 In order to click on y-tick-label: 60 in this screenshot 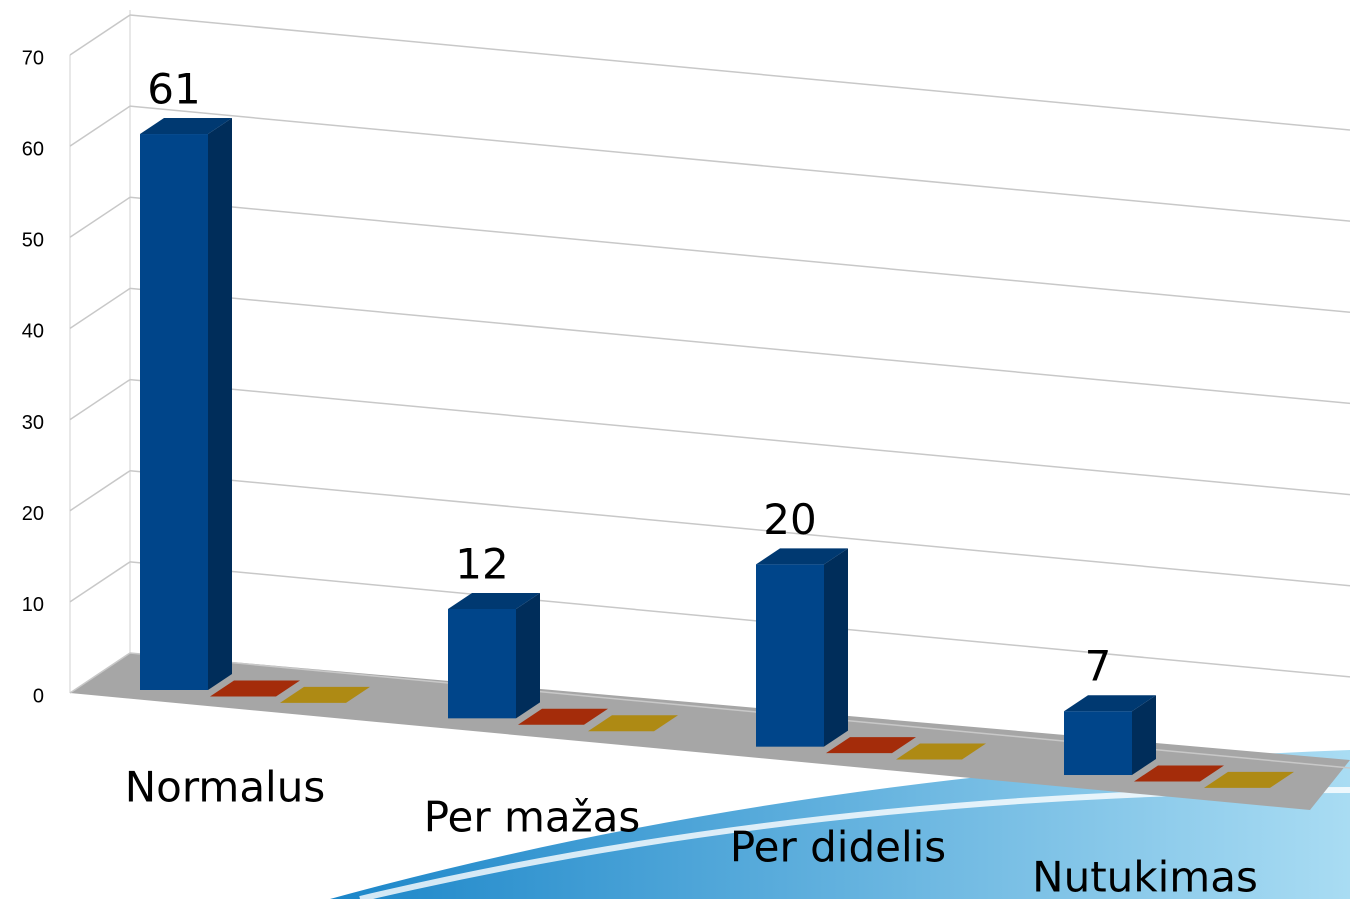, I will do `click(33, 149)`.